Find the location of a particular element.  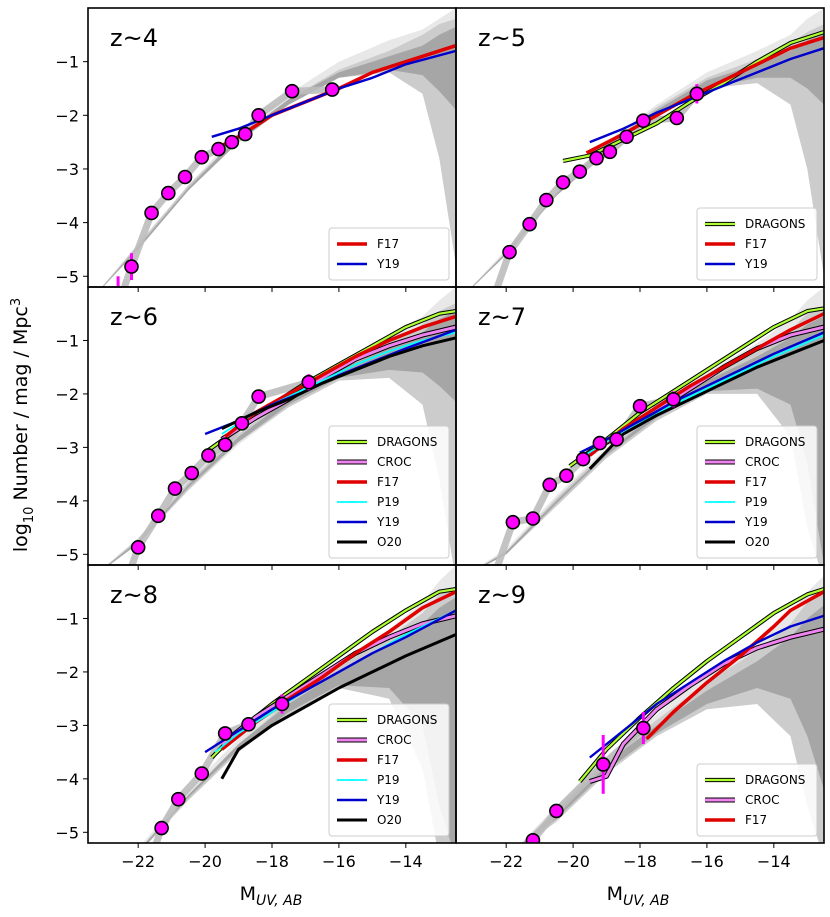

legend: DRAGONS CROC F17 is located at coordinates (757, 800).